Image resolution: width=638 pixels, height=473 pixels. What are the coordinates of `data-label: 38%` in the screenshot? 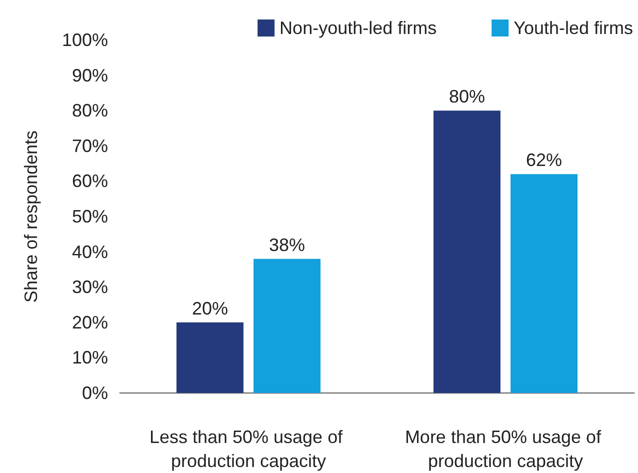 It's located at (287, 244).